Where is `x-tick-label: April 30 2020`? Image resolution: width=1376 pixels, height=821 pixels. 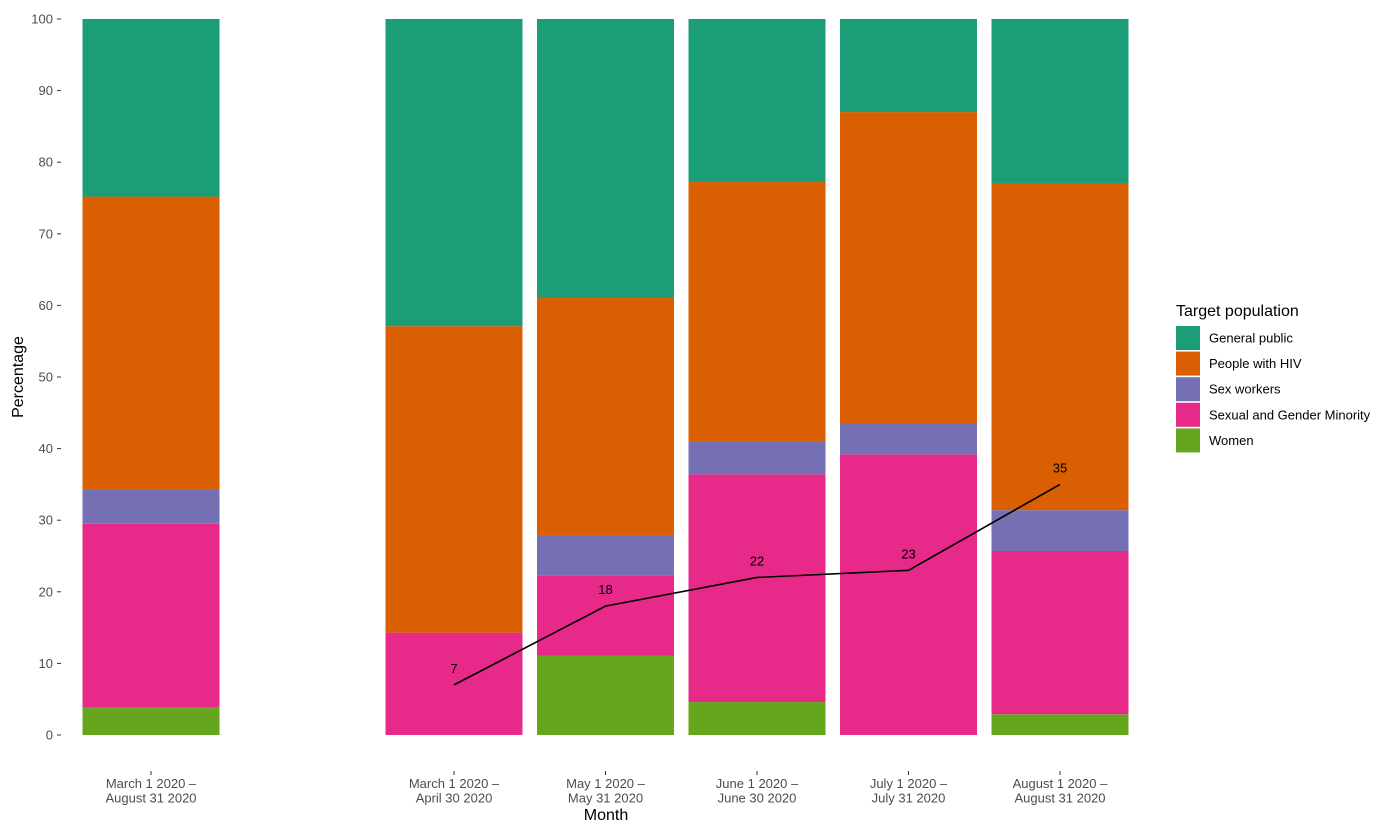 x-tick-label: April 30 2020 is located at coordinates (454, 798).